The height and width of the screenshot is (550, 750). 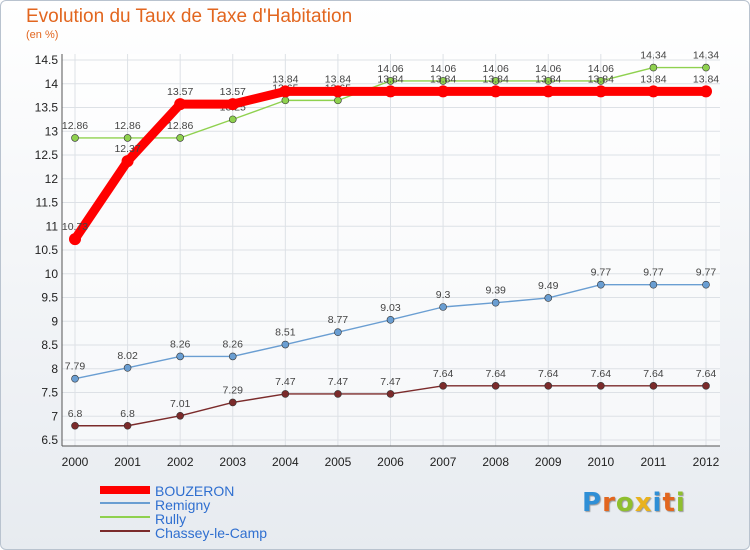 What do you see at coordinates (495, 462) in the screenshot?
I see `x-tick-label: 2008` at bounding box center [495, 462].